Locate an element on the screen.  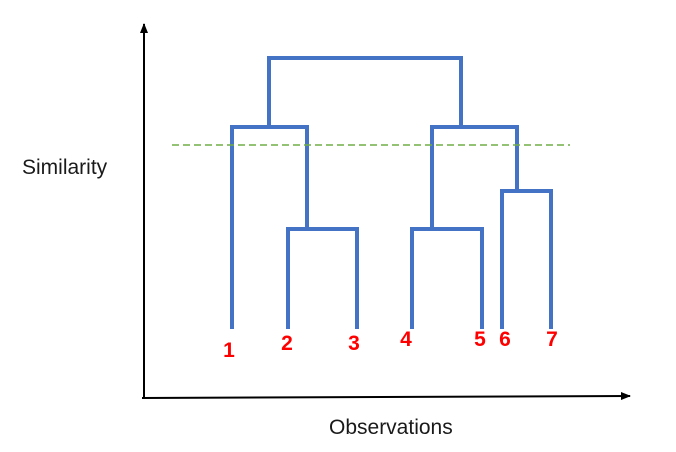
leaf-label-1: 1 is located at coordinates (229, 350).